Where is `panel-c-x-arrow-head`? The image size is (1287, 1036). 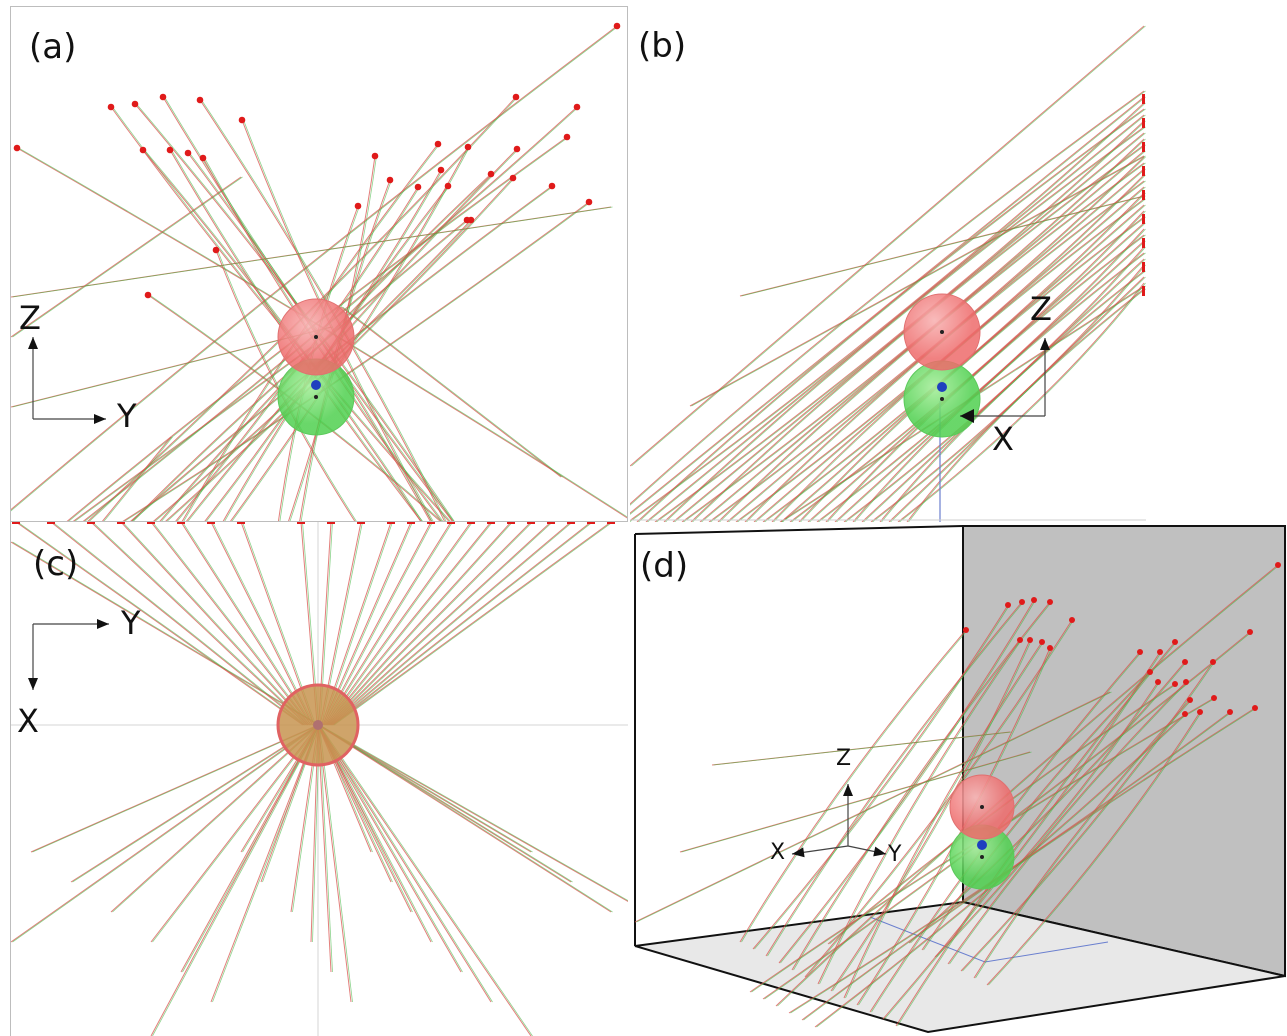 panel-c-x-arrow-head is located at coordinates (33, 684).